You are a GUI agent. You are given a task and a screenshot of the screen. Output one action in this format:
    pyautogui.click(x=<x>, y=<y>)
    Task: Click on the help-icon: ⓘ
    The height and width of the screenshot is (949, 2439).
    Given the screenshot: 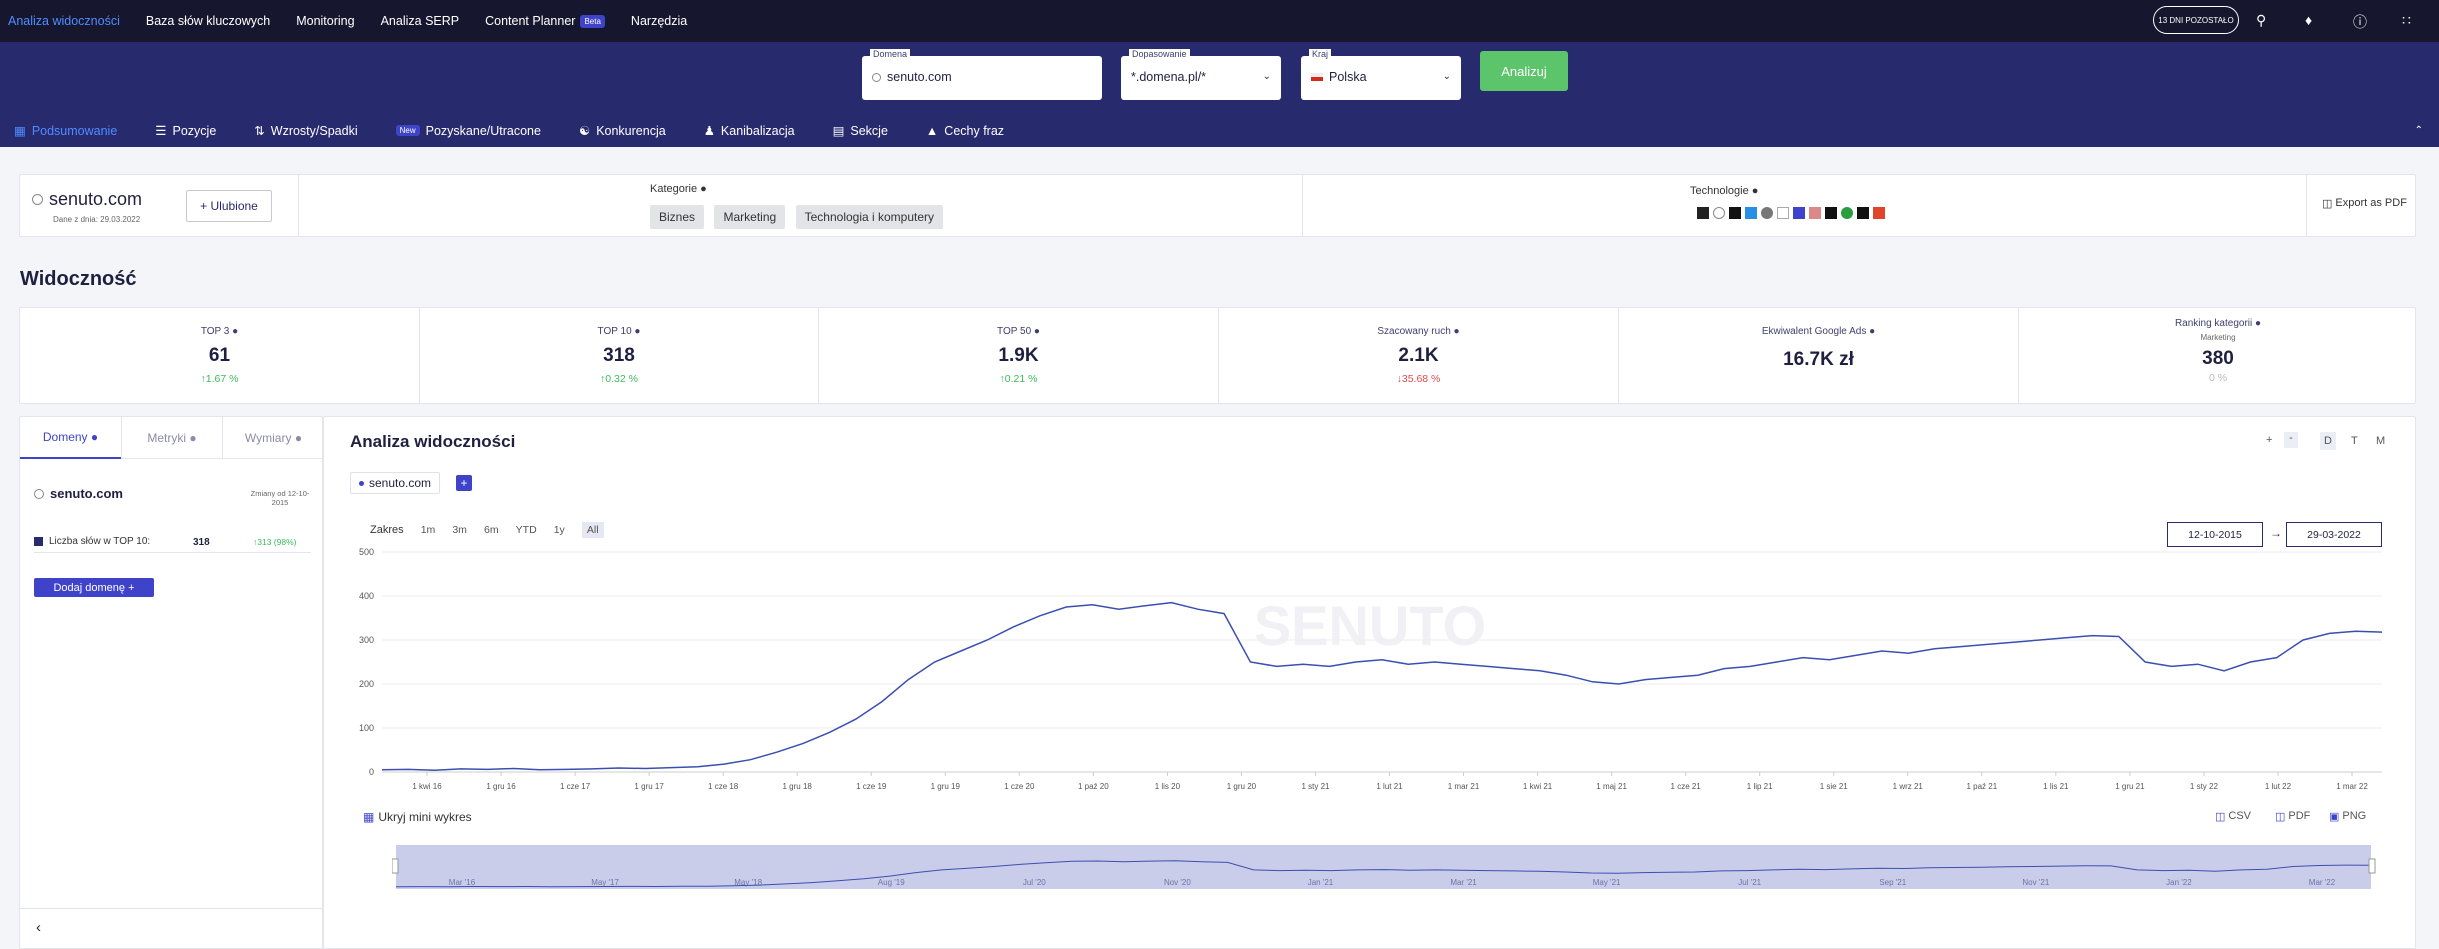 What is the action you would take?
    pyautogui.click(x=2360, y=22)
    